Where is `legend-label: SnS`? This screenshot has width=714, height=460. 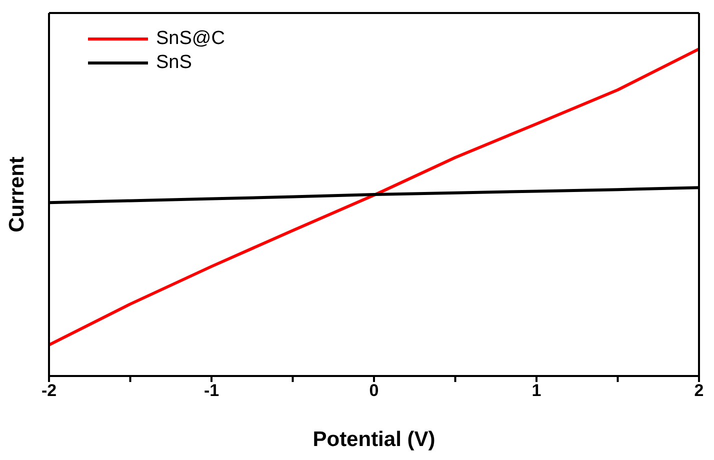 legend-label: SnS is located at coordinates (174, 63).